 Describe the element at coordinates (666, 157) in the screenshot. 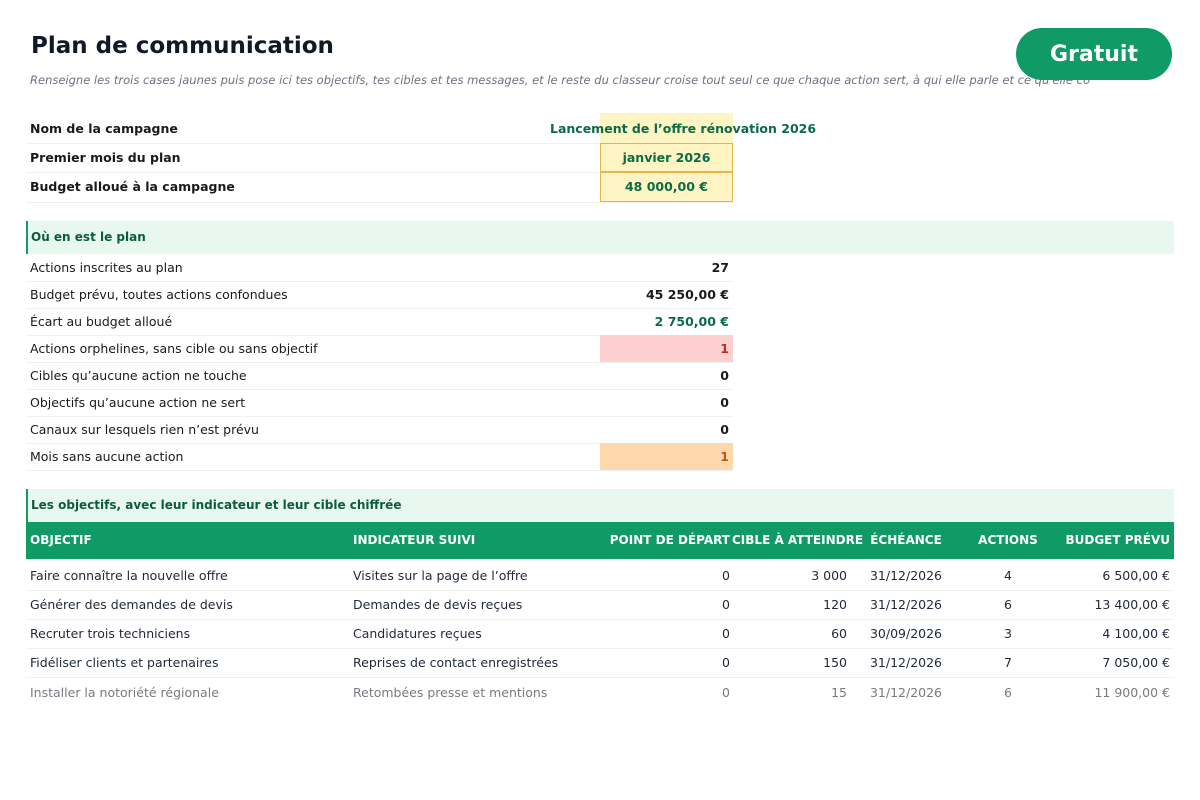

I see `first-month-input: janvier 2026` at that location.